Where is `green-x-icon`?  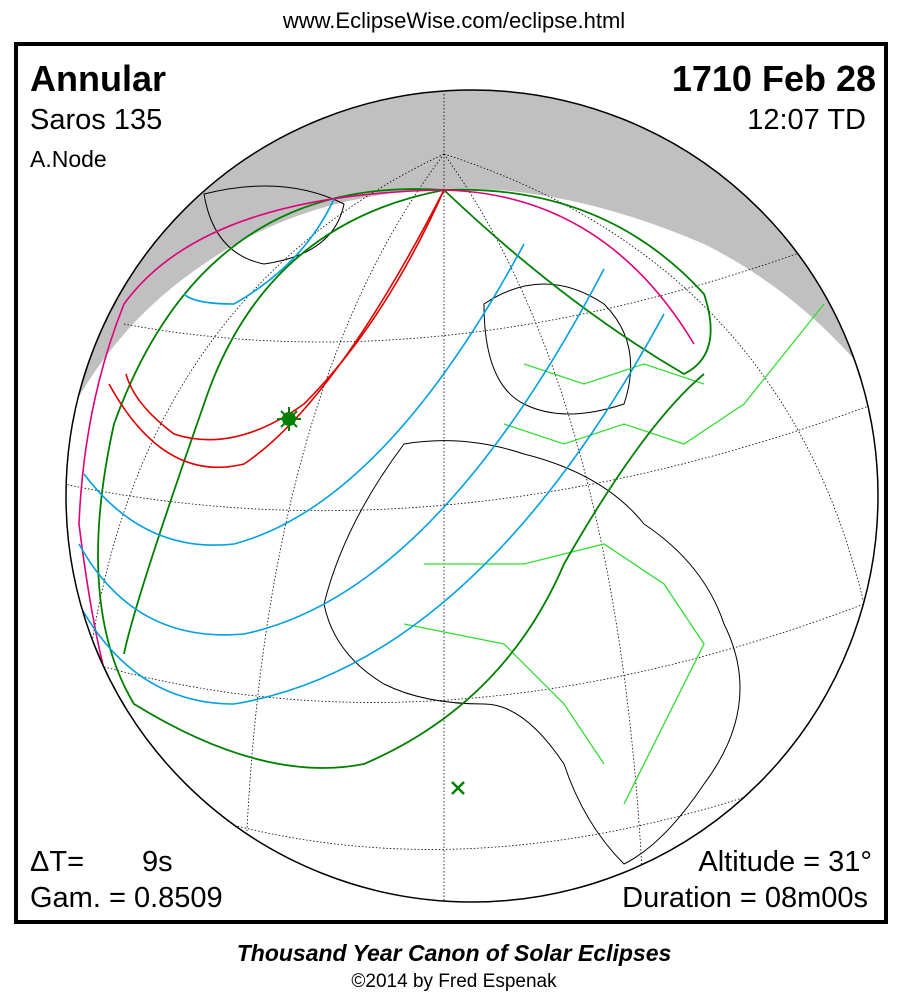 green-x-icon is located at coordinates (458, 788).